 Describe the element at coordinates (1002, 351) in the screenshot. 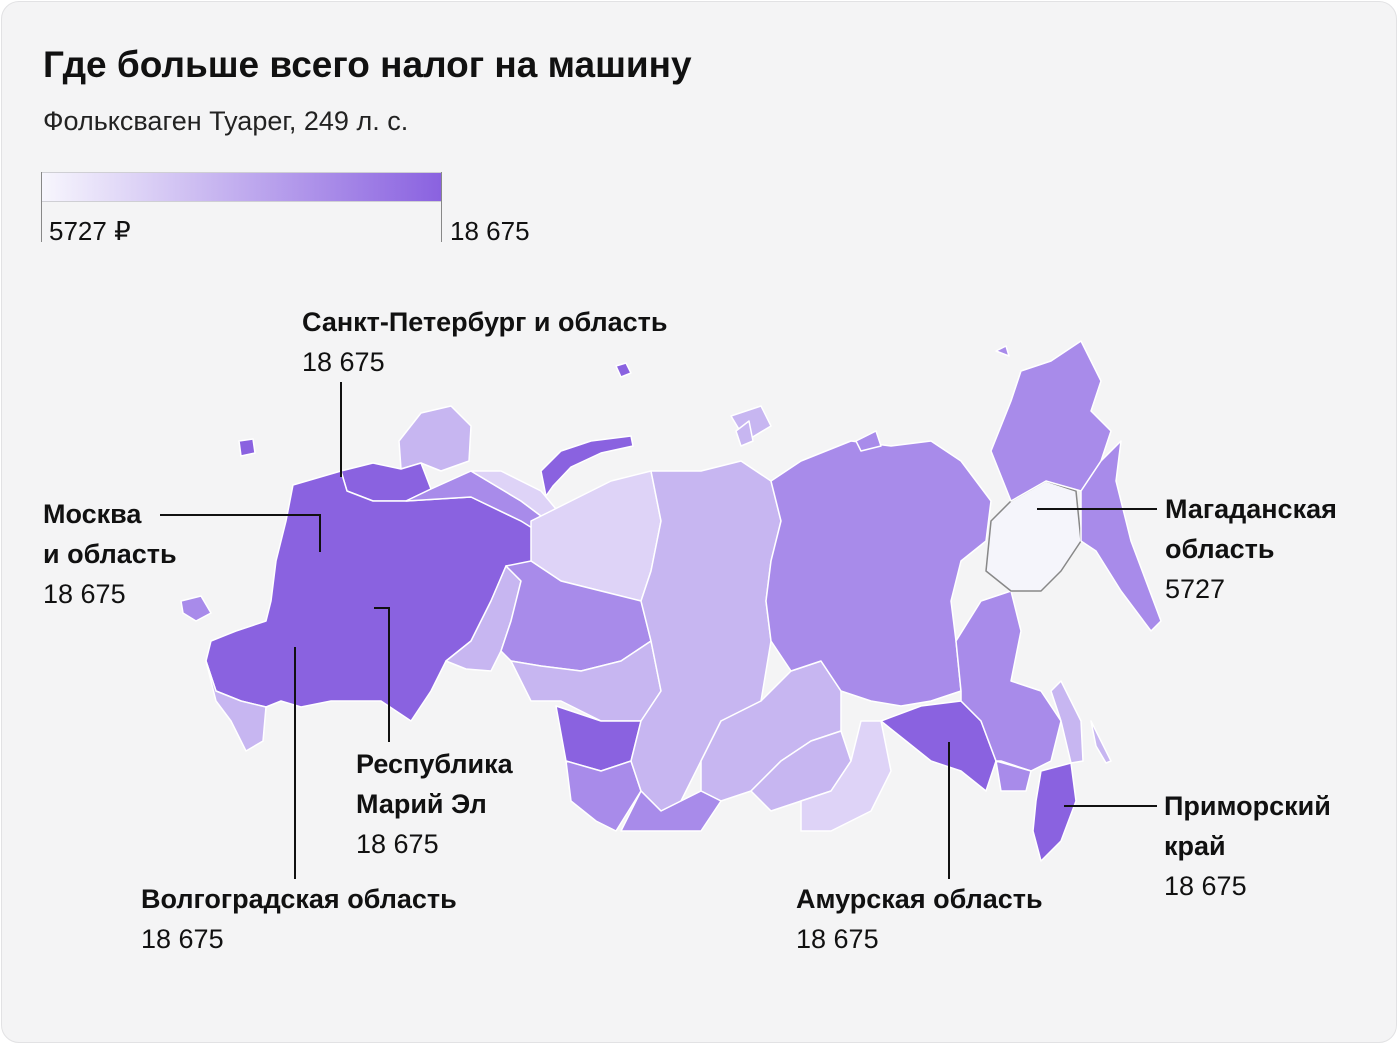

I see `region-wrangel` at that location.